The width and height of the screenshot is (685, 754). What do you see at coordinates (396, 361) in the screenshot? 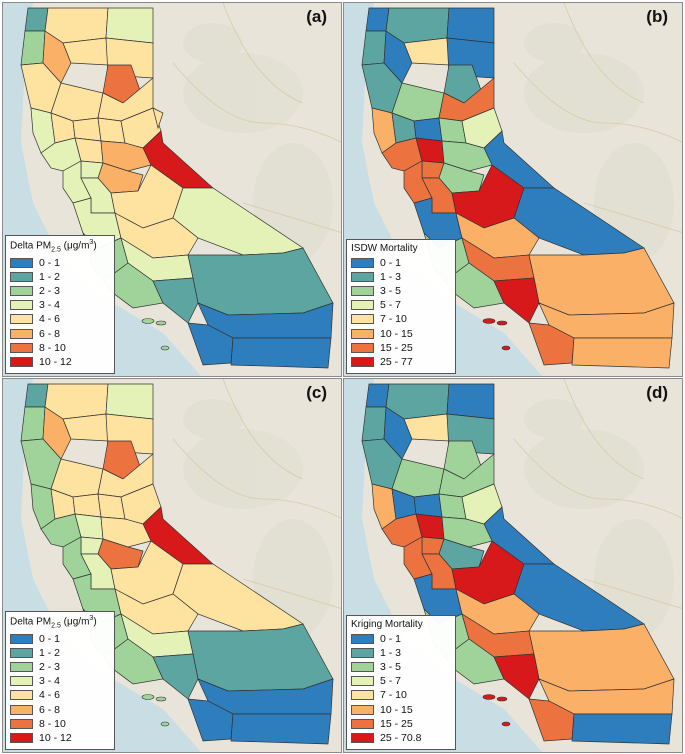
I see `legend-label: 25 - 77` at bounding box center [396, 361].